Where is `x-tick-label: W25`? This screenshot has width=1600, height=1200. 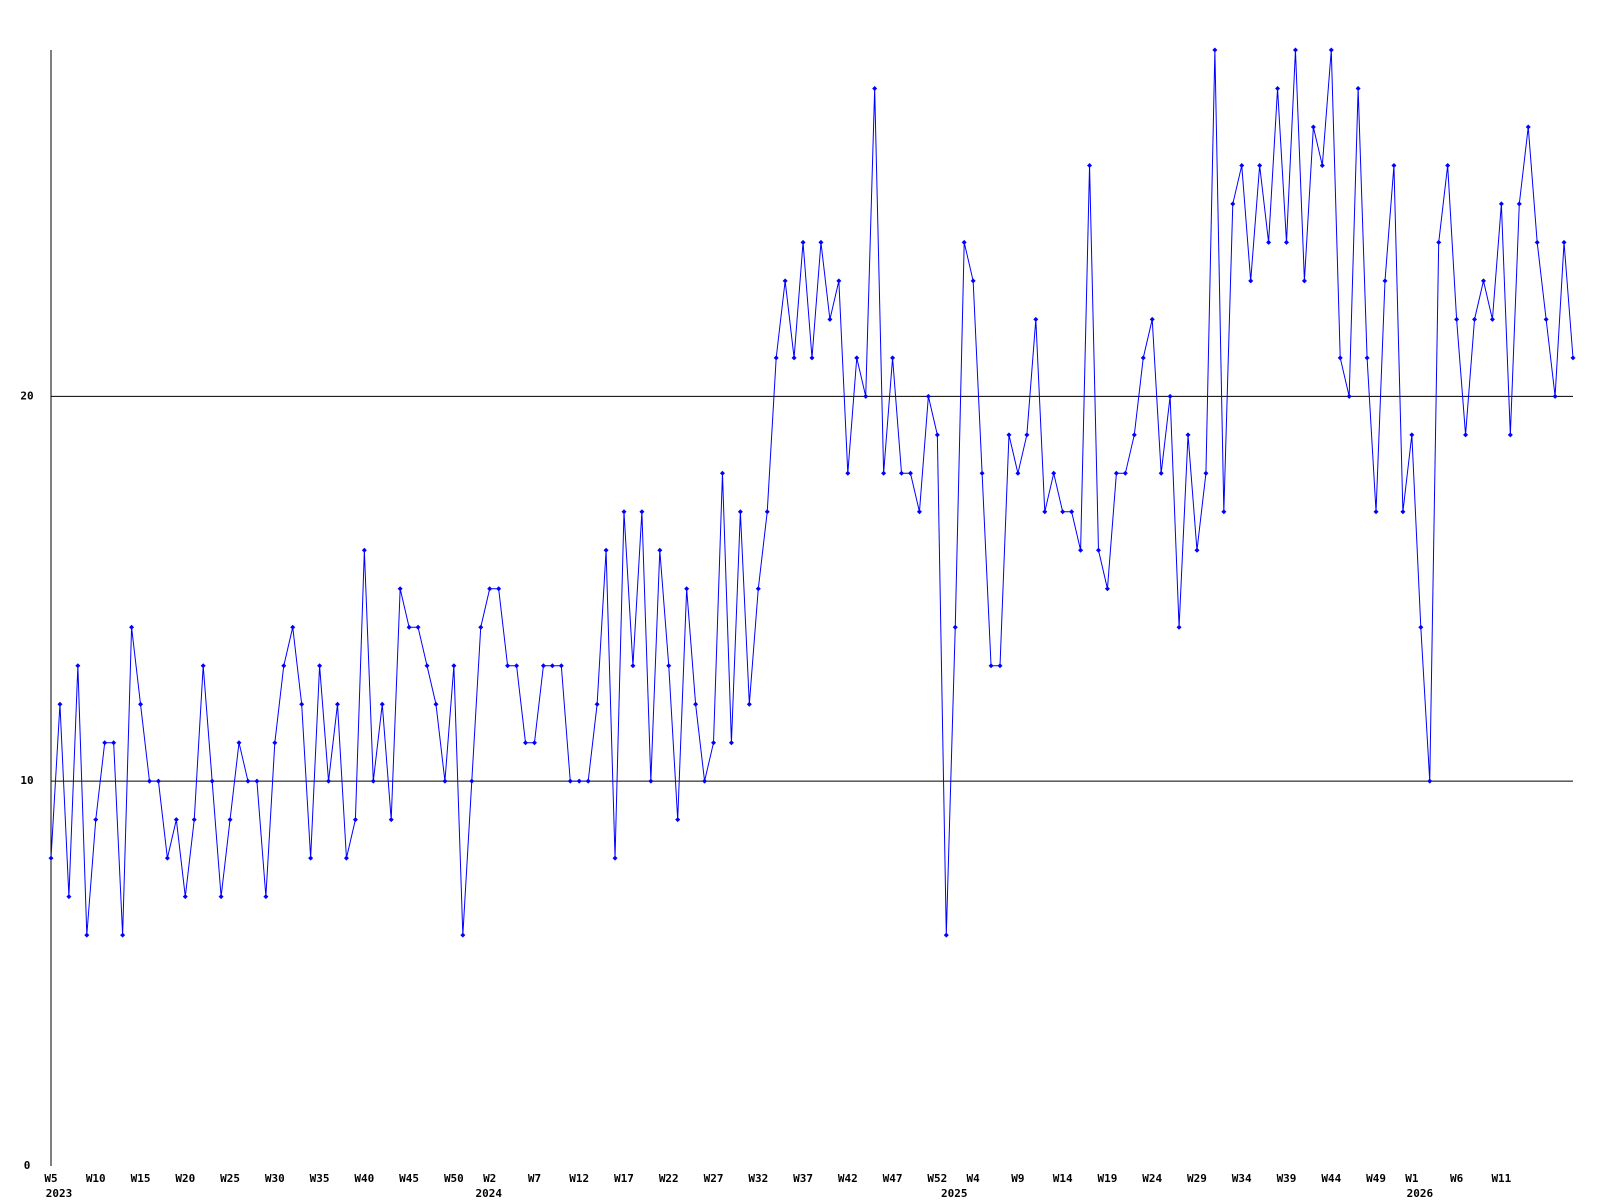 x-tick-label: W25 is located at coordinates (230, 1178).